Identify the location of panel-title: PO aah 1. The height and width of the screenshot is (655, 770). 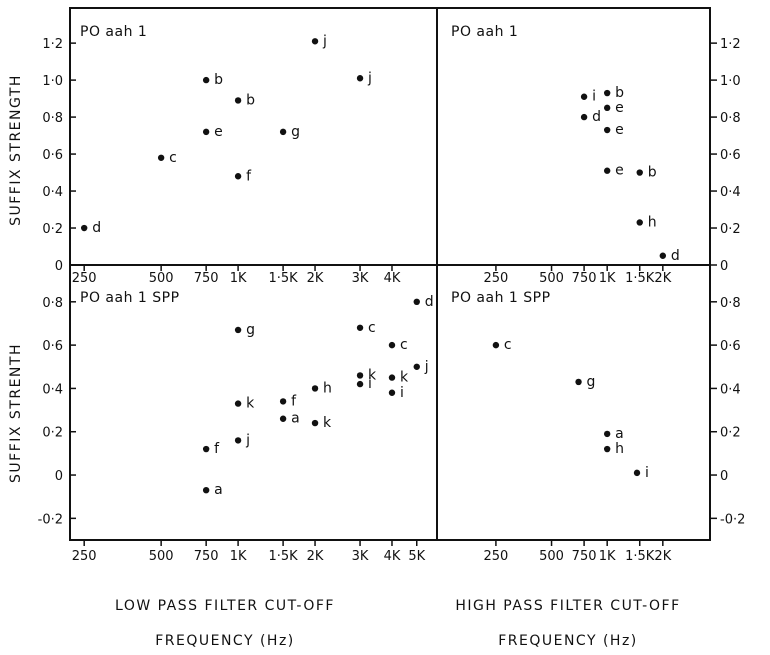
(484, 32).